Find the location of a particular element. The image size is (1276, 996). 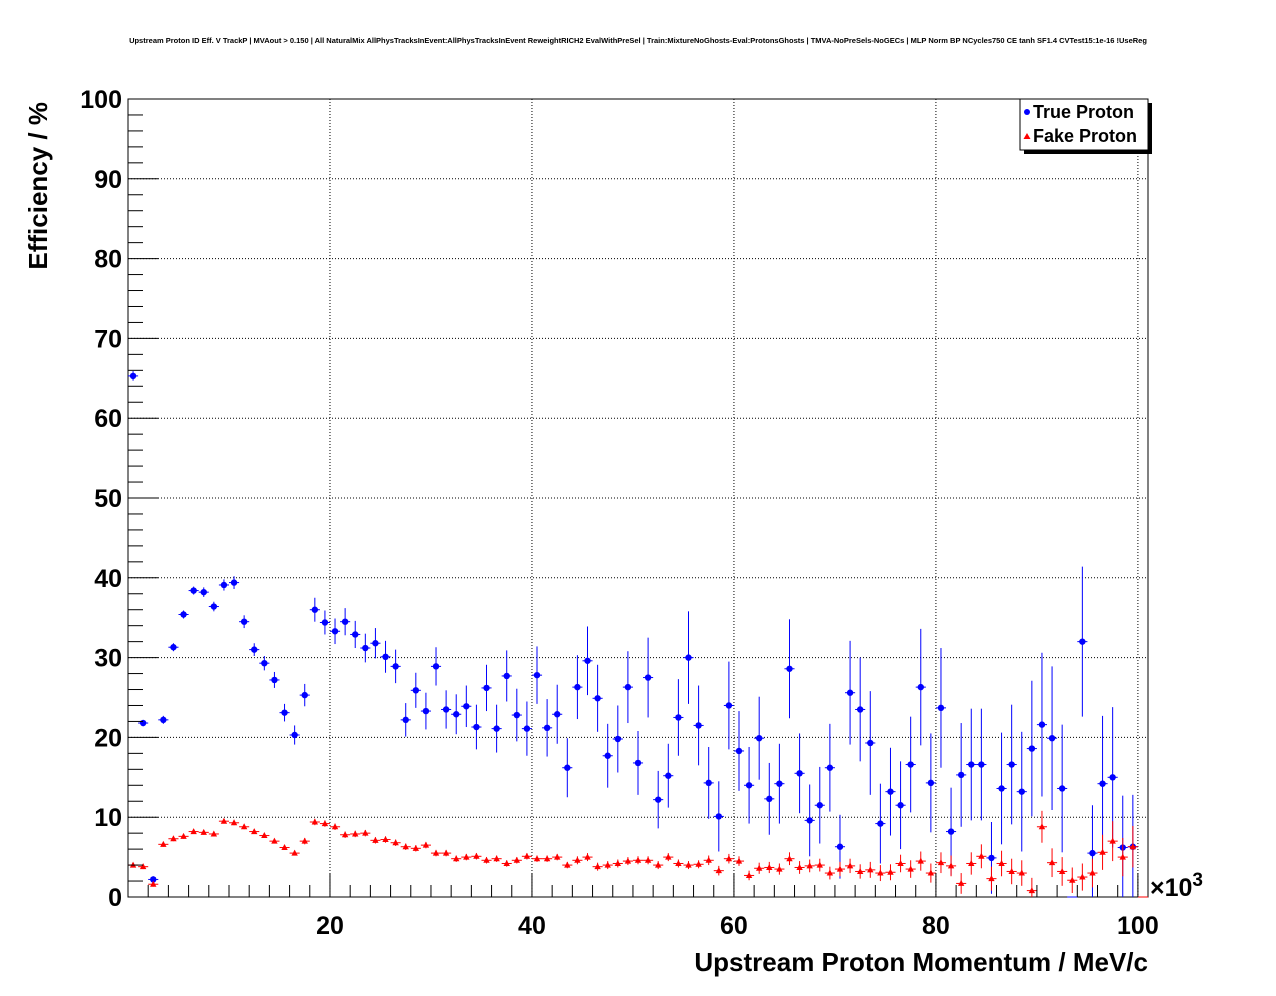

x-axis-title: Upstream Proton Momentum / MeV/c is located at coordinates (921, 962).